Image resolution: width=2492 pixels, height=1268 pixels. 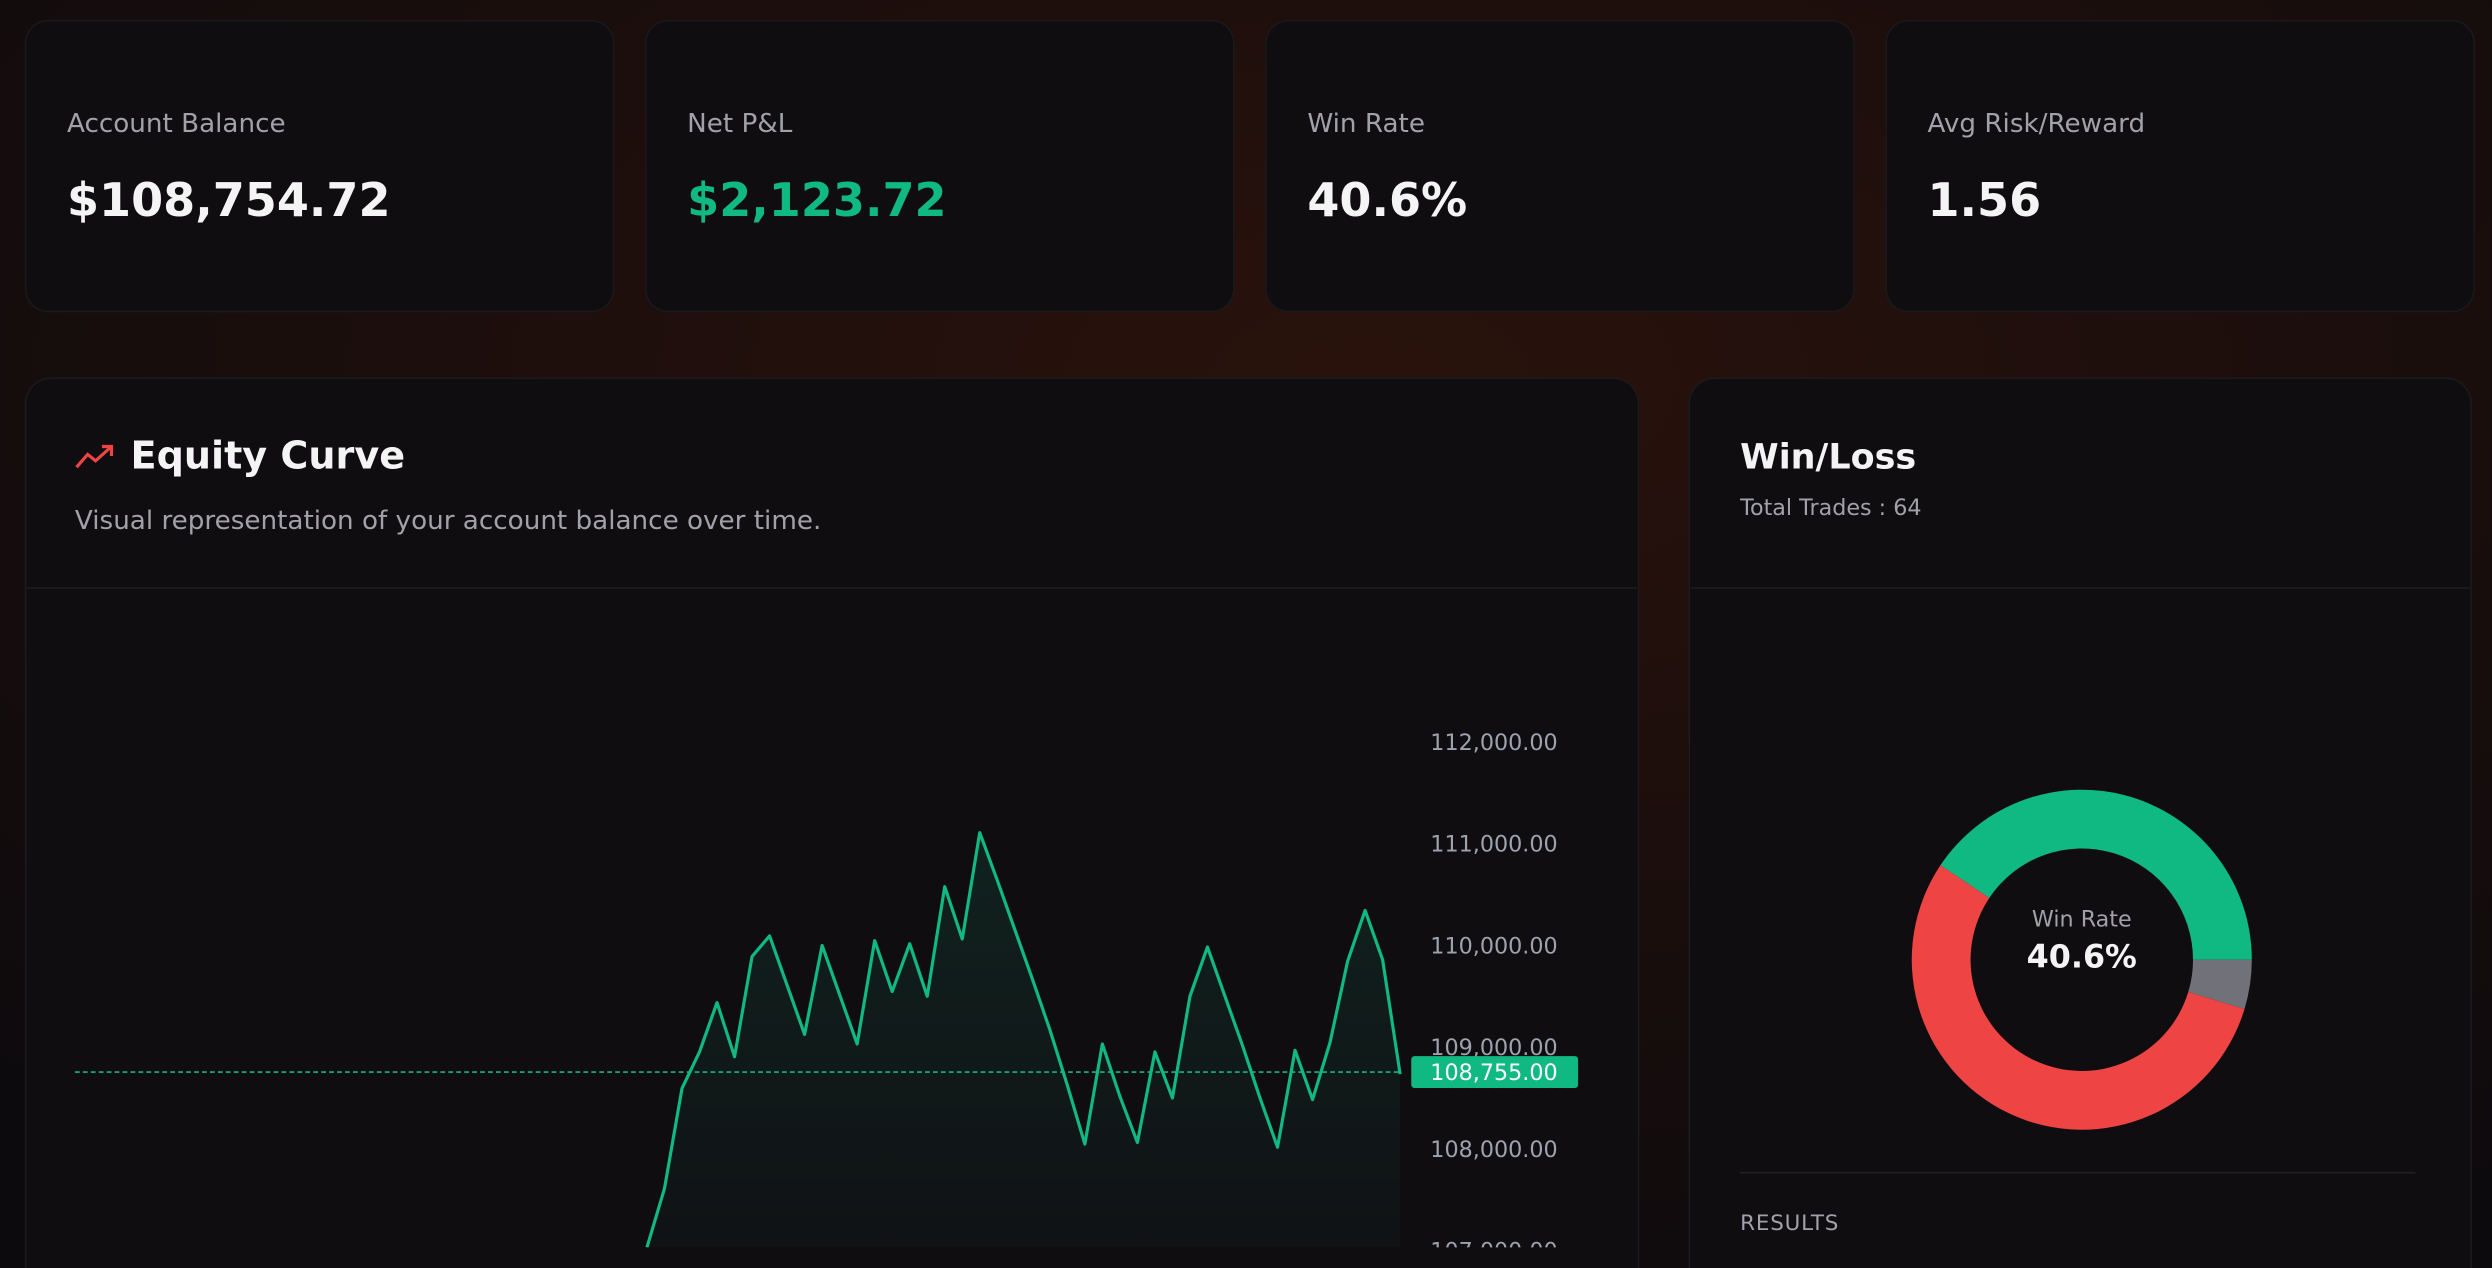 What do you see at coordinates (1789, 1223) in the screenshot?
I see `results-label: RESULTS` at bounding box center [1789, 1223].